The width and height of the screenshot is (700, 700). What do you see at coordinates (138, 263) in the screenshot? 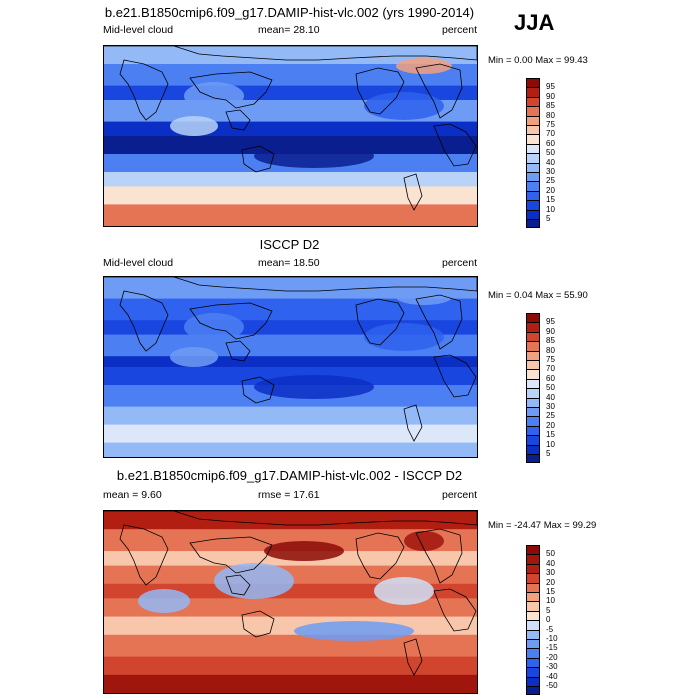
I see `panel-2-left-label: Mid-level cloud` at bounding box center [138, 263].